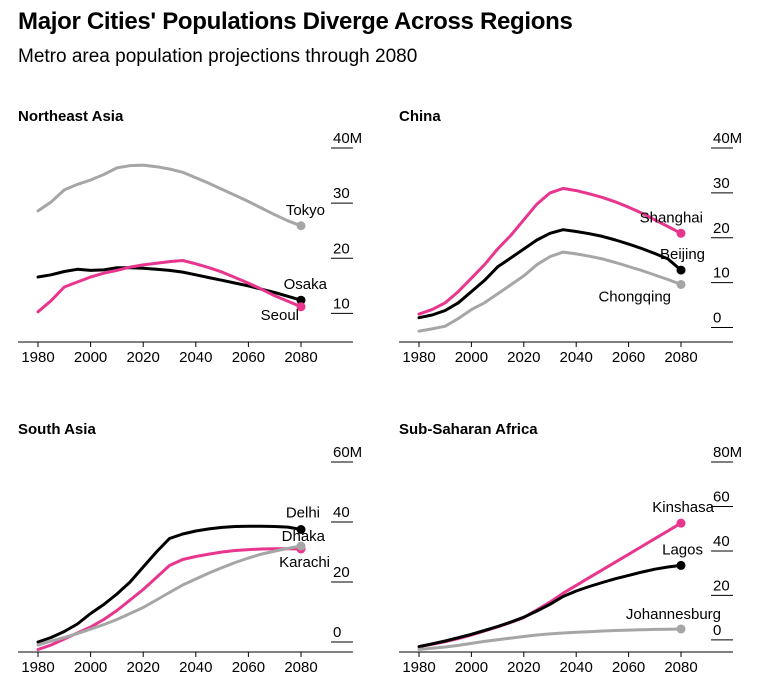  Describe the element at coordinates (280, 315) in the screenshot. I see `series-label-seoul: Seoul` at that location.